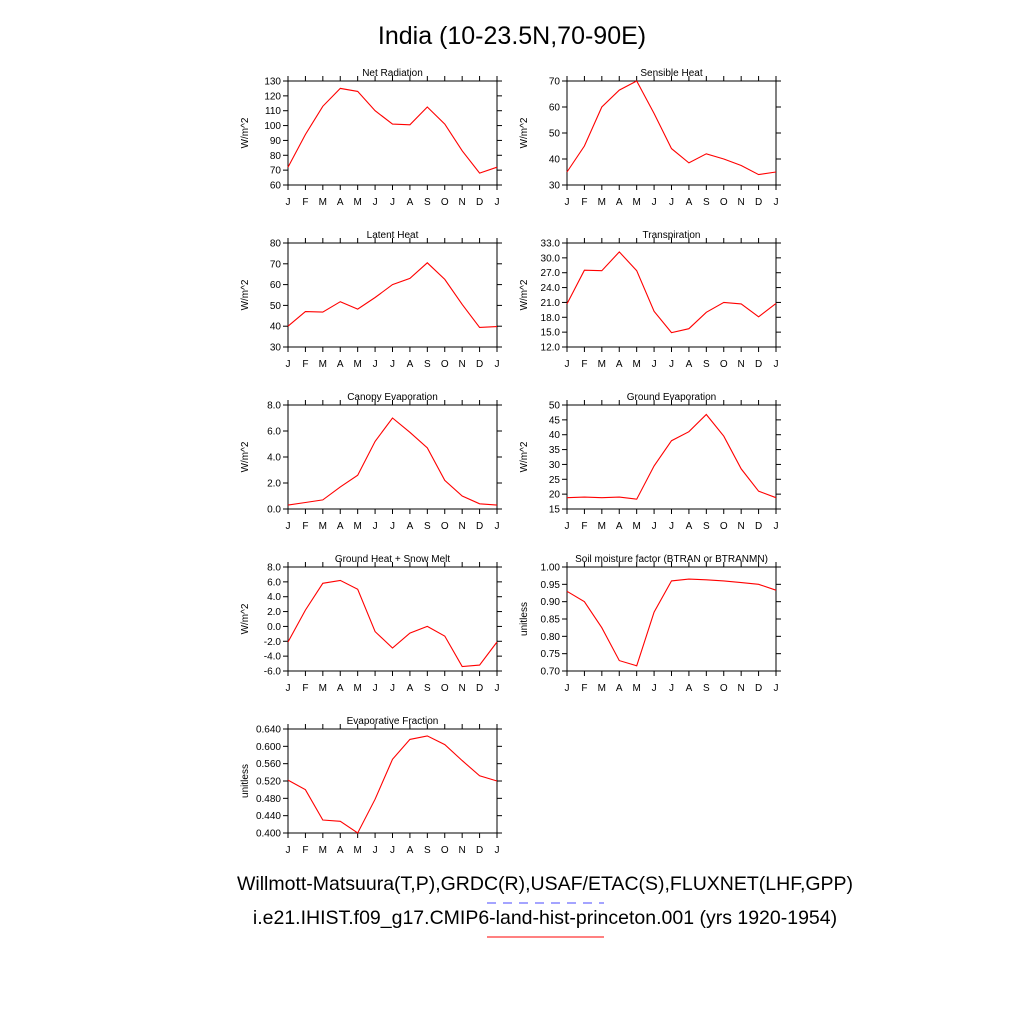  I want to click on y-tick-label: 0.85, so click(551, 620).